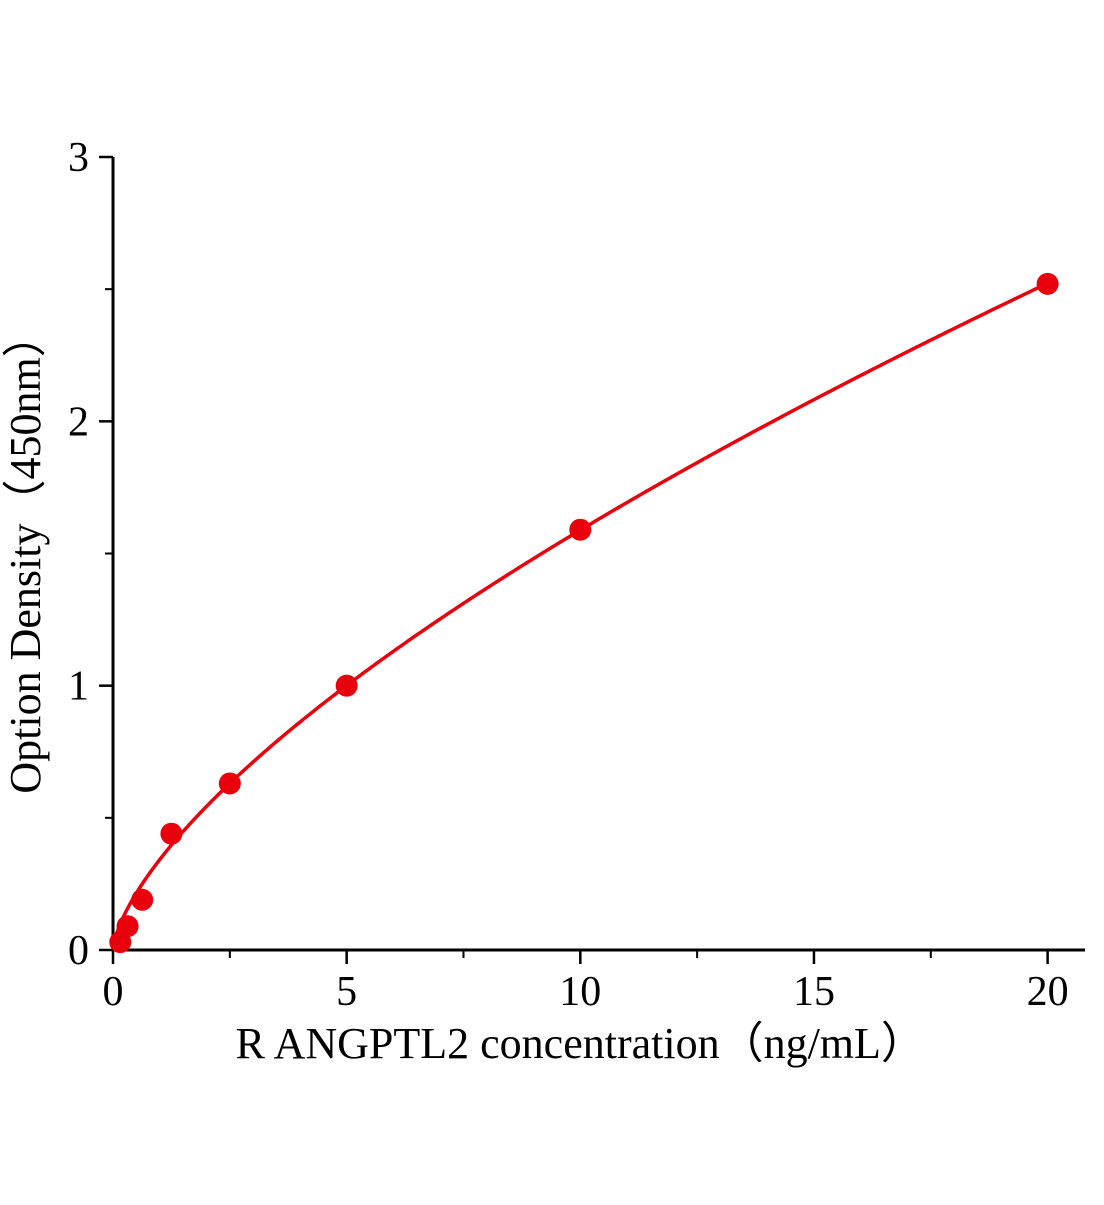 This screenshot has height=1205, width=1104. I want to click on y-tick-label: 1, so click(78, 687).